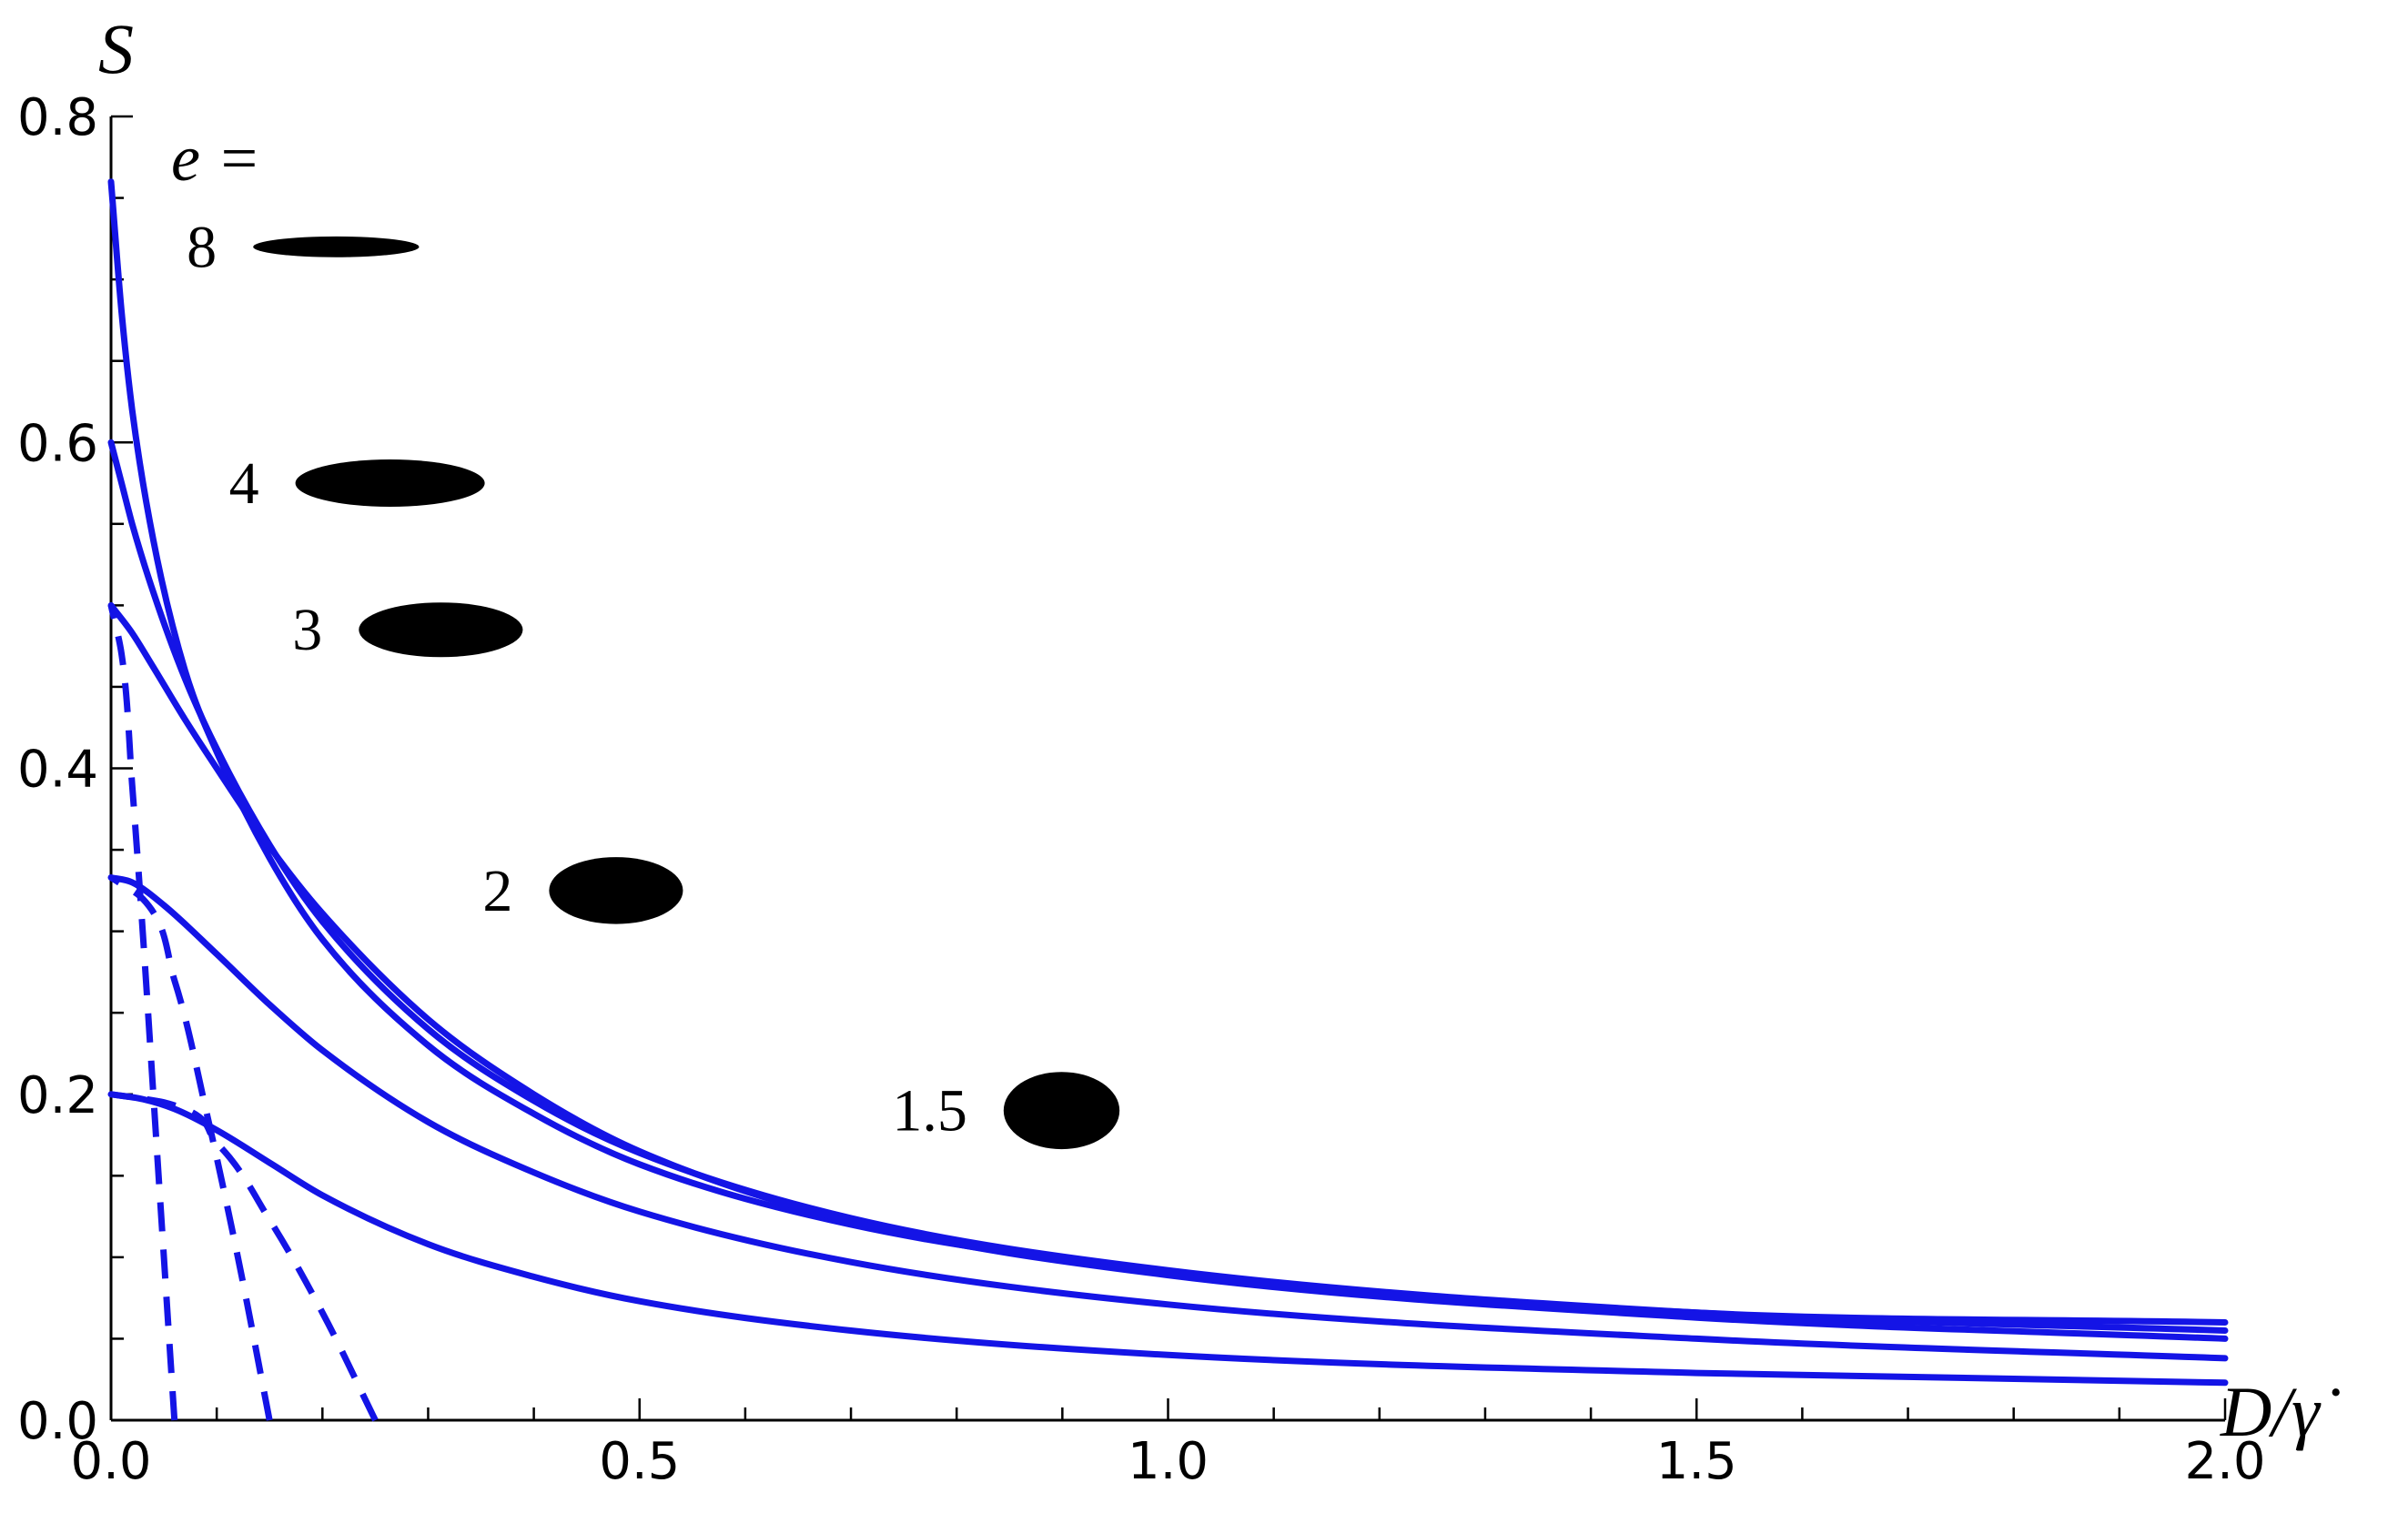 Image resolution: width=2408 pixels, height=1513 pixels. What do you see at coordinates (307, 630) in the screenshot?
I see `shape-label: 3` at bounding box center [307, 630].